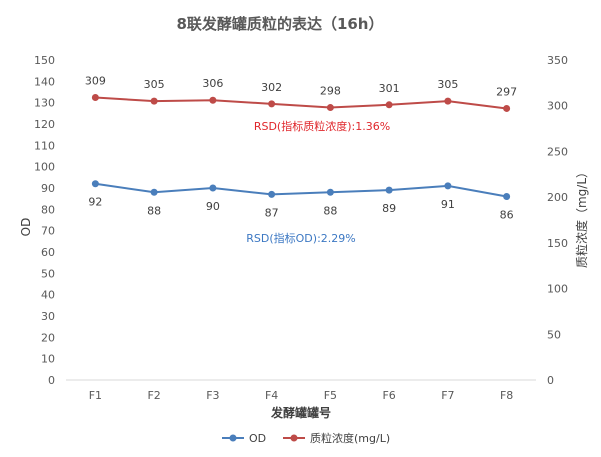 The height and width of the screenshot is (457, 601). I want to click on right-axis-ticks: 0 50 100 150 200 250 300 350, so click(557, 220).